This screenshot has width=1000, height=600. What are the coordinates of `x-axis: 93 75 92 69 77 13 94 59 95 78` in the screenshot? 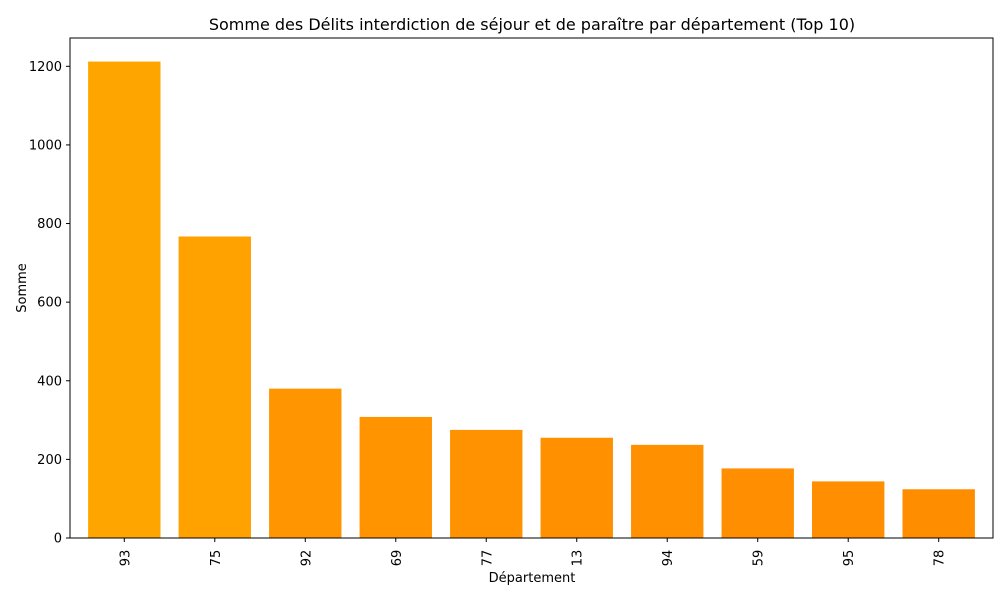 It's located at (533, 552).